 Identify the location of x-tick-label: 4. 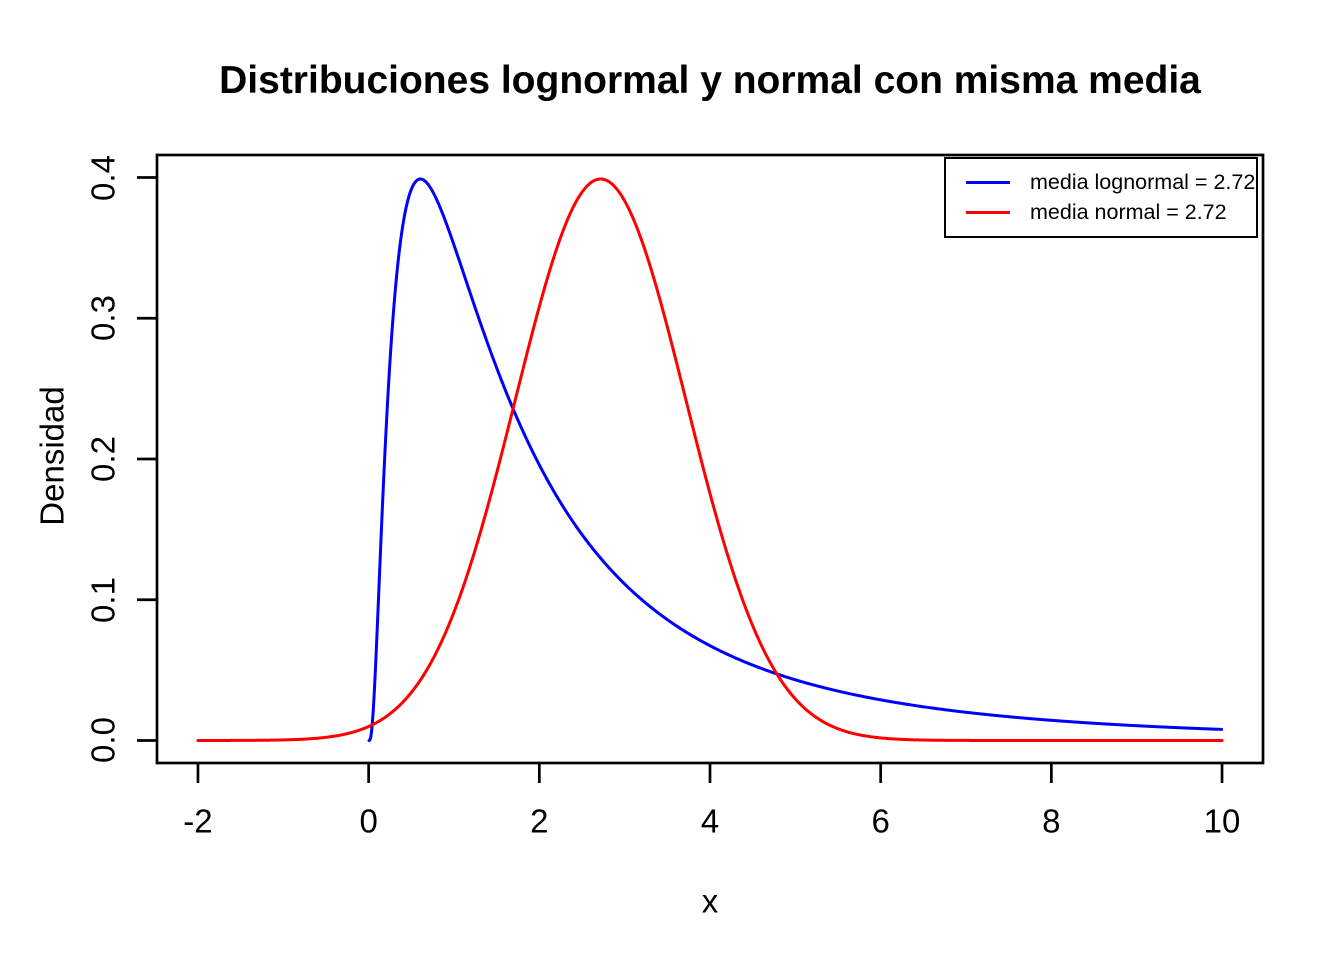
(710, 821).